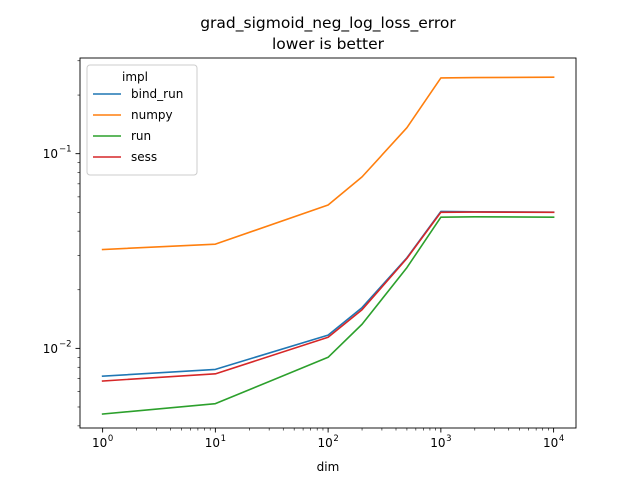 The height and width of the screenshot is (480, 640). Describe the element at coordinates (157, 94) in the screenshot. I see `legend-label-bind_run: bind_run` at that location.